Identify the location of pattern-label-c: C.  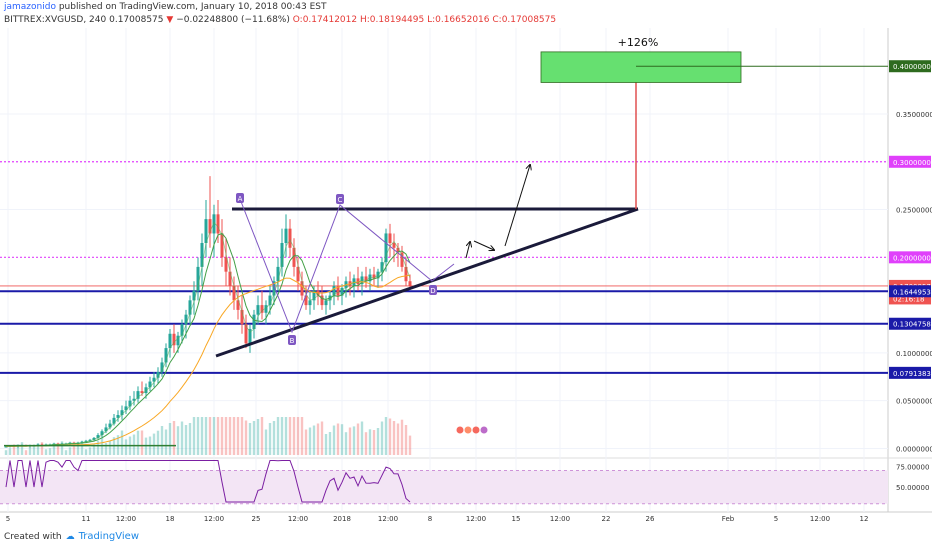
(340, 200).